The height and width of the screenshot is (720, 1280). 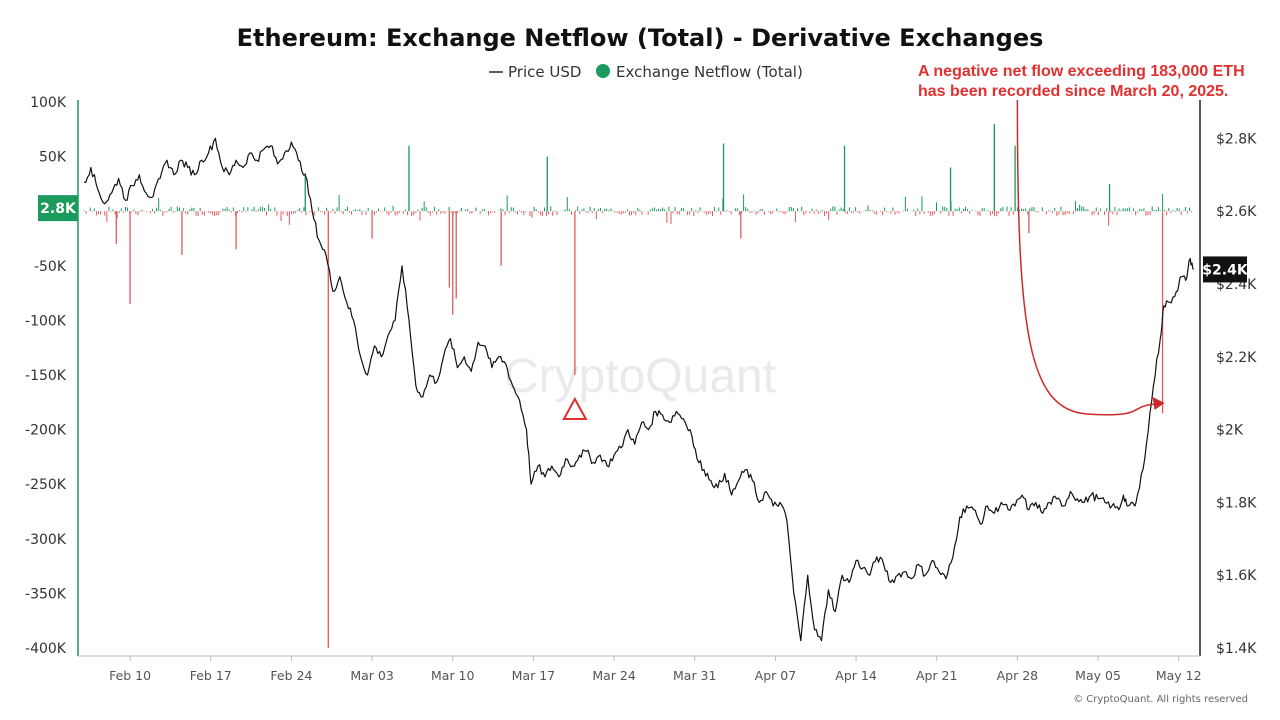 I want to click on netflow-badge-text: 2.8K, so click(x=58, y=209).